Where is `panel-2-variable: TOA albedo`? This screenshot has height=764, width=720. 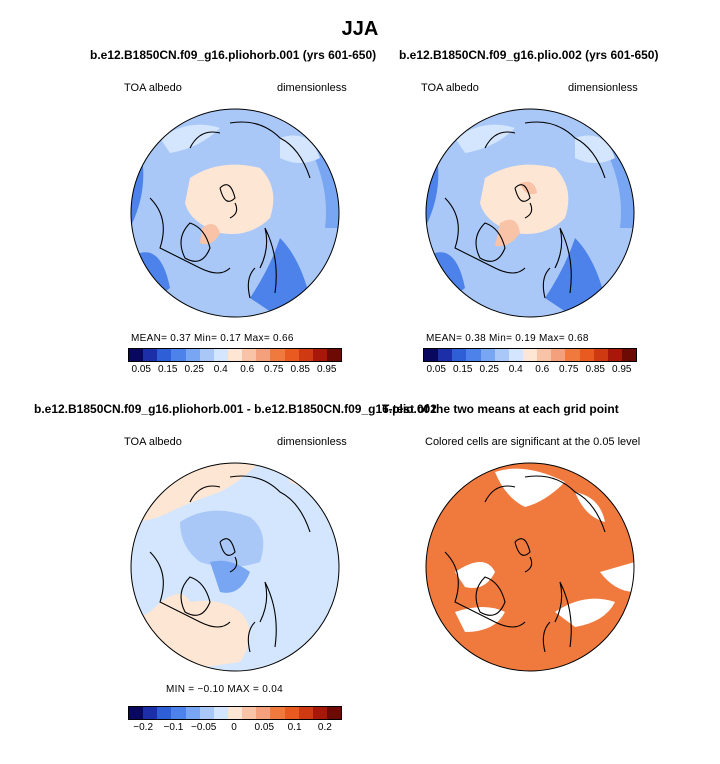
panel-2-variable: TOA albedo is located at coordinates (450, 88).